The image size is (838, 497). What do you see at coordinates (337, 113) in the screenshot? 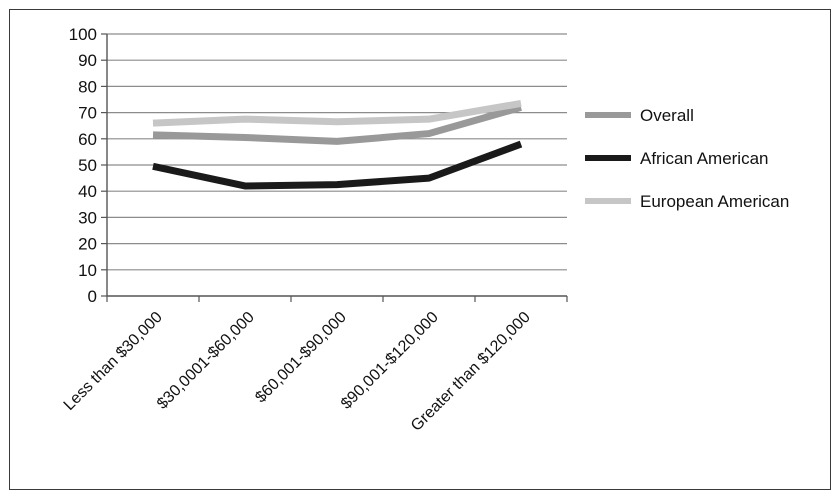
I see `series-line-european-american` at bounding box center [337, 113].